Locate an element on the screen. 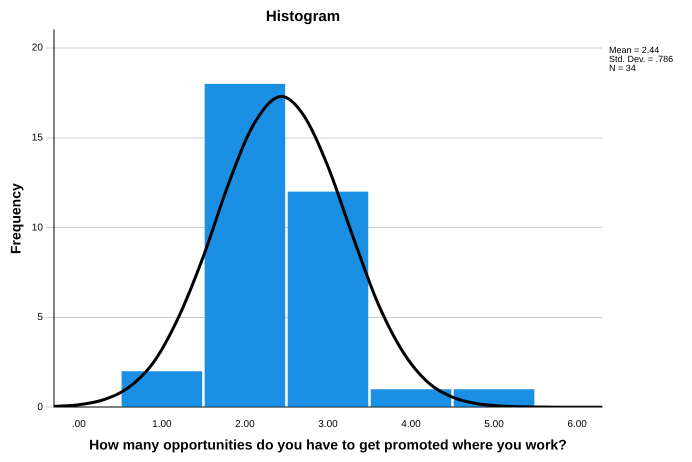  x-tick-label: 4.00 is located at coordinates (411, 424).